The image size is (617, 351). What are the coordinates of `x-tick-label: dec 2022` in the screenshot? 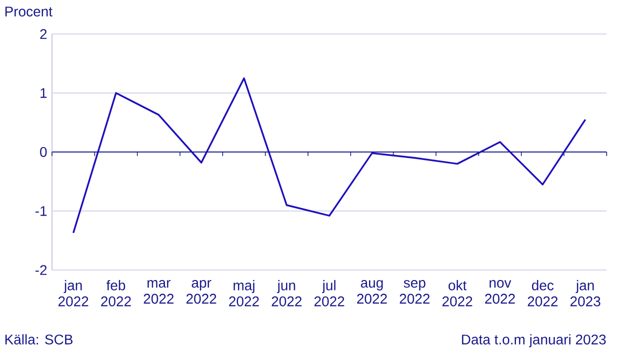 It's located at (543, 293).